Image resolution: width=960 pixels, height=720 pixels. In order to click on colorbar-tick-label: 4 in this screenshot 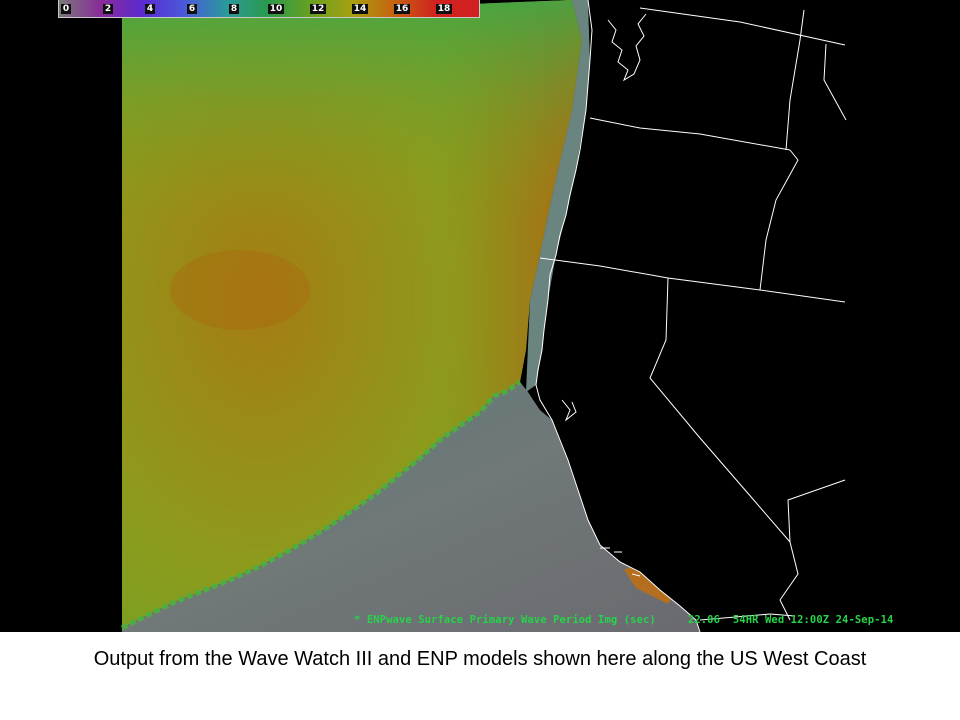, I will do `click(150, 8)`.